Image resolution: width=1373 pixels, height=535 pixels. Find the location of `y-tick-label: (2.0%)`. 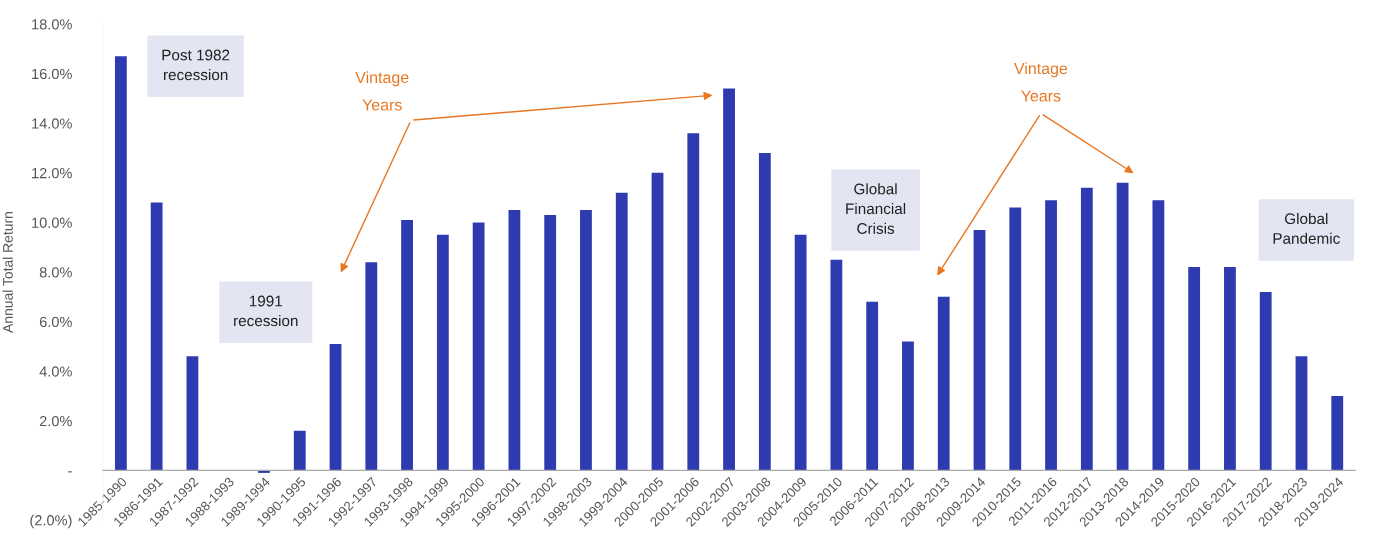

y-tick-label: (2.0%) is located at coordinates (51, 521).